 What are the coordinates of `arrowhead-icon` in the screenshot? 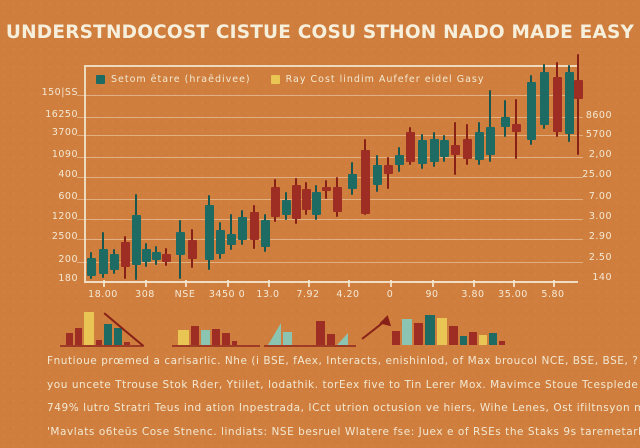 It's located at (386, 320).